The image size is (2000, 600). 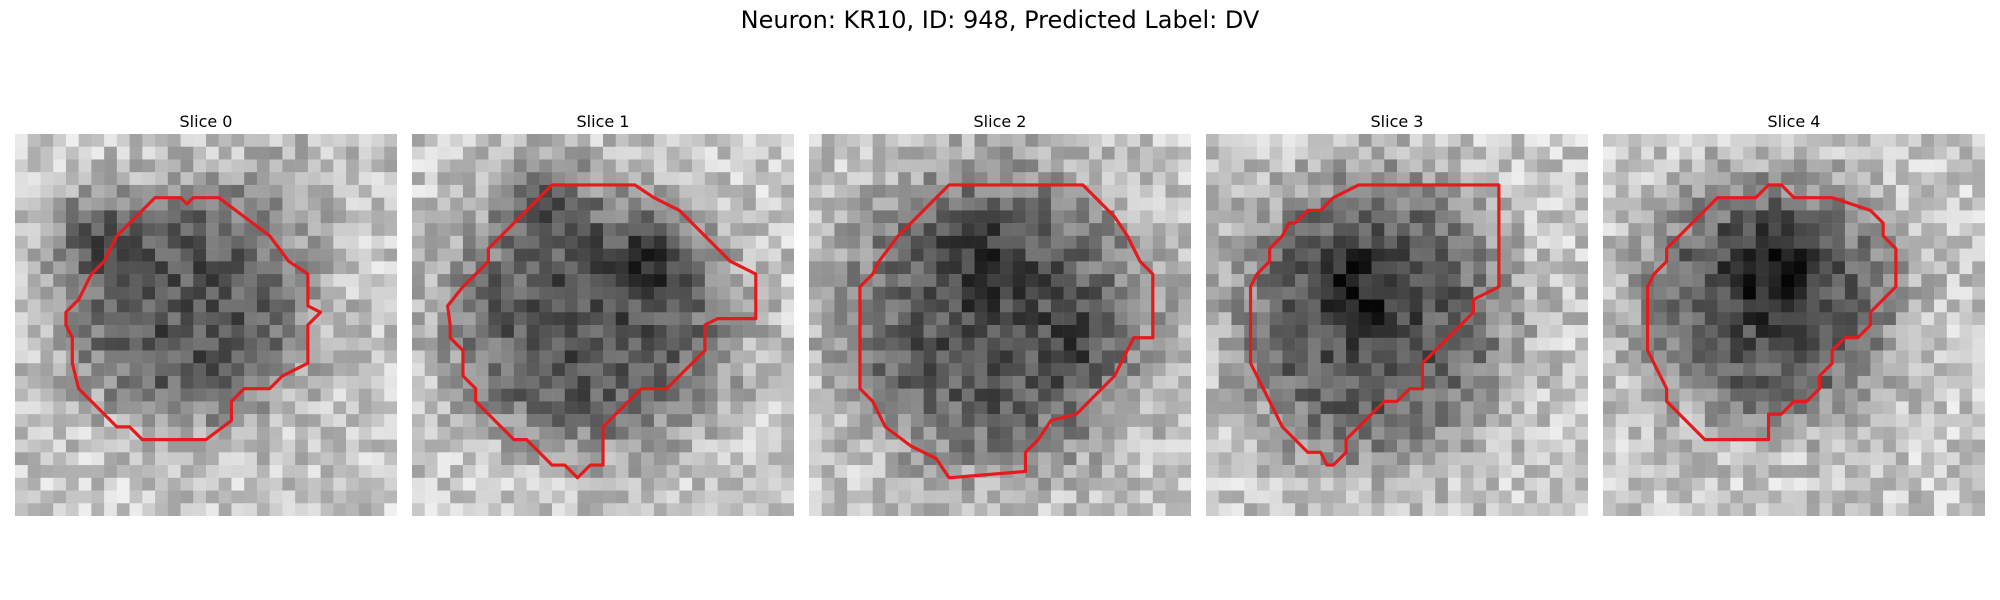 I want to click on slice-panel-0: Slice 0, so click(x=206, y=313).